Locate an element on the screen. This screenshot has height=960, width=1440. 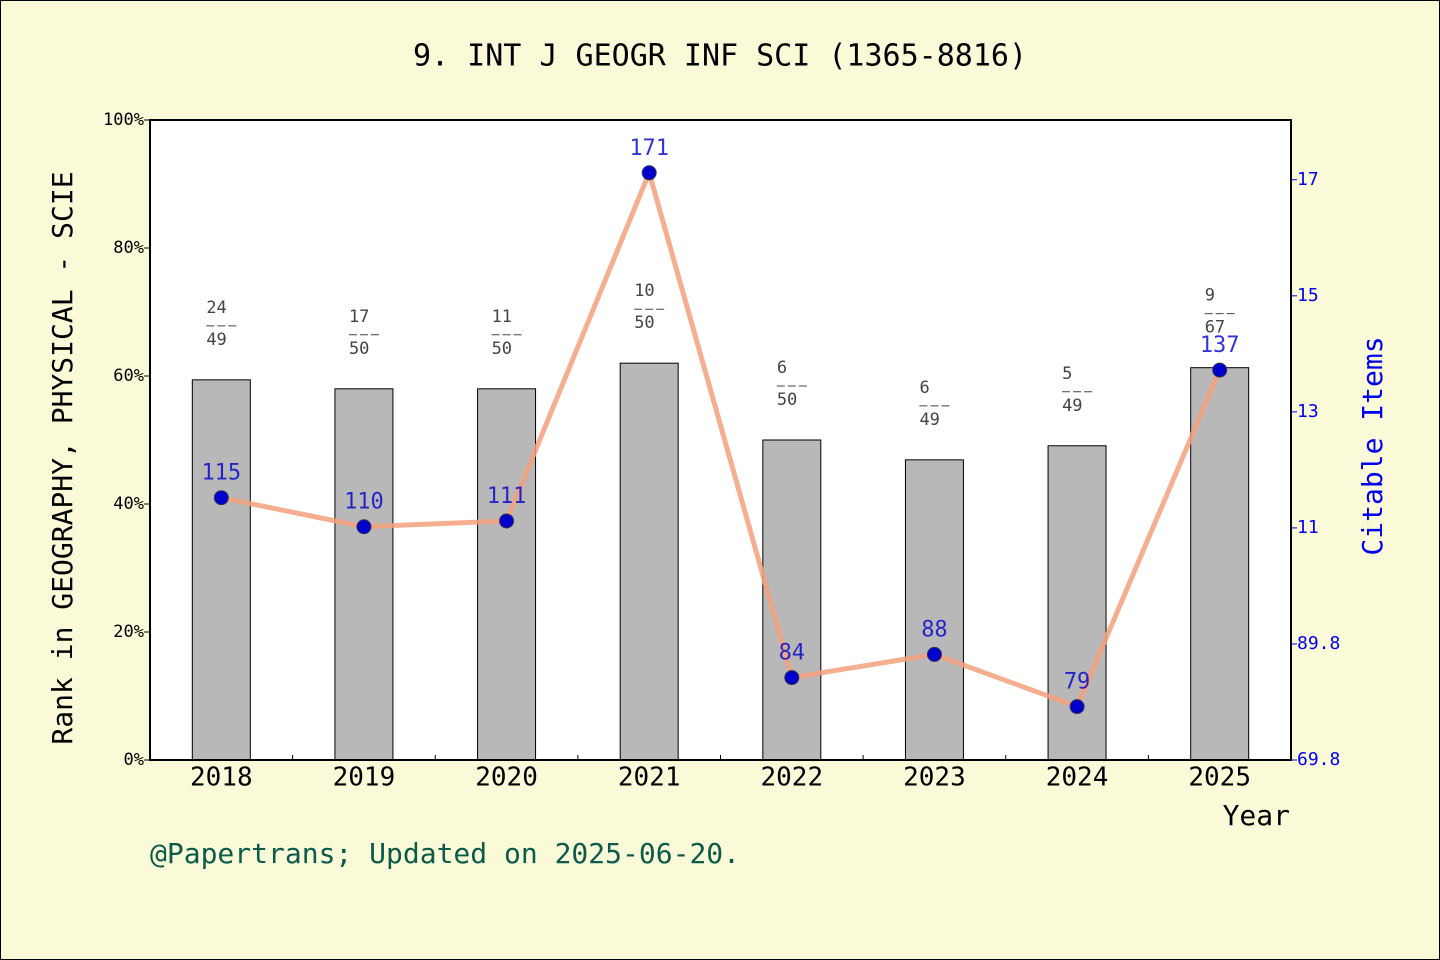
rank-label: 9 is located at coordinates (1210, 296).